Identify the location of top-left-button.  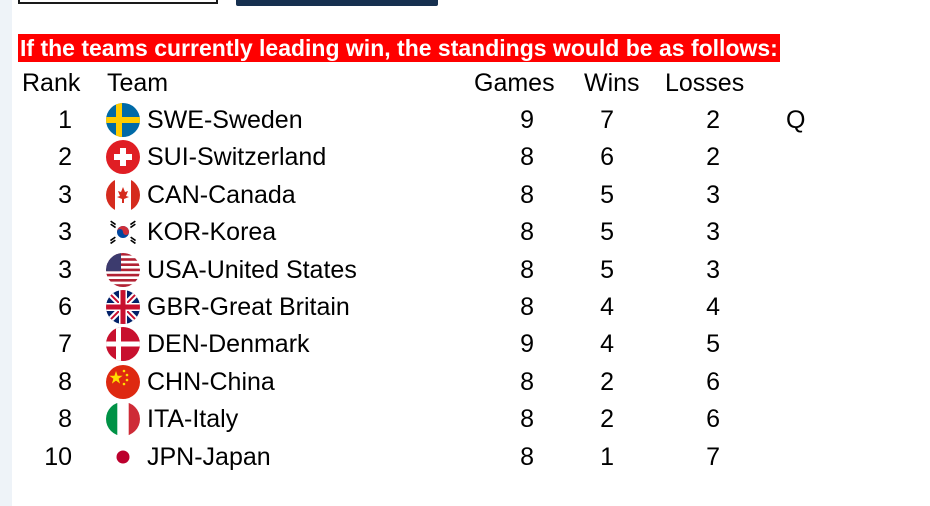
(118, 2).